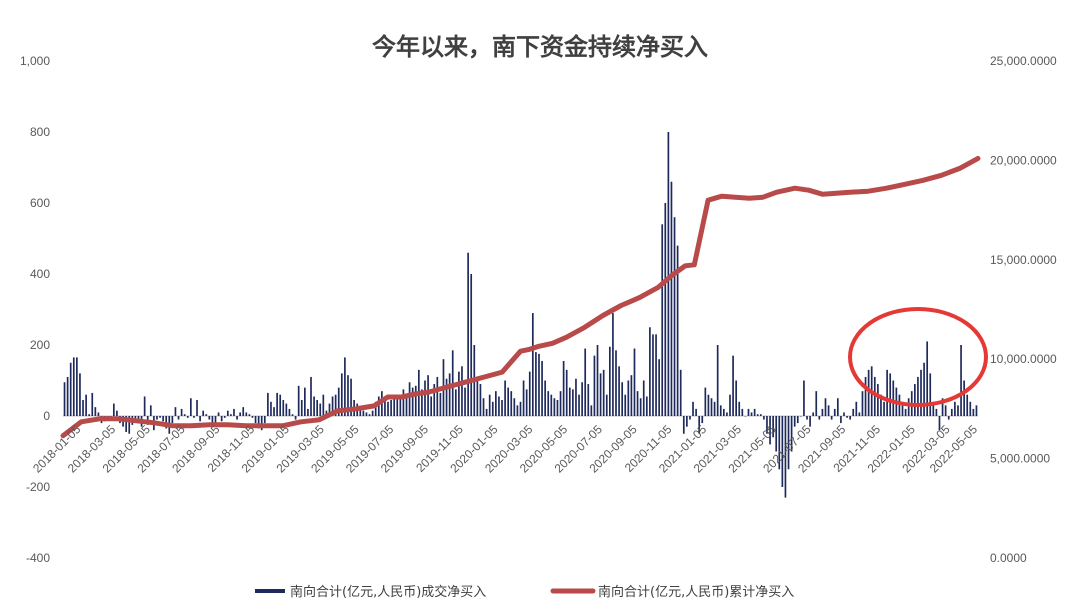 The height and width of the screenshot is (606, 1080). I want to click on left-tick-label: 800, so click(40, 132).